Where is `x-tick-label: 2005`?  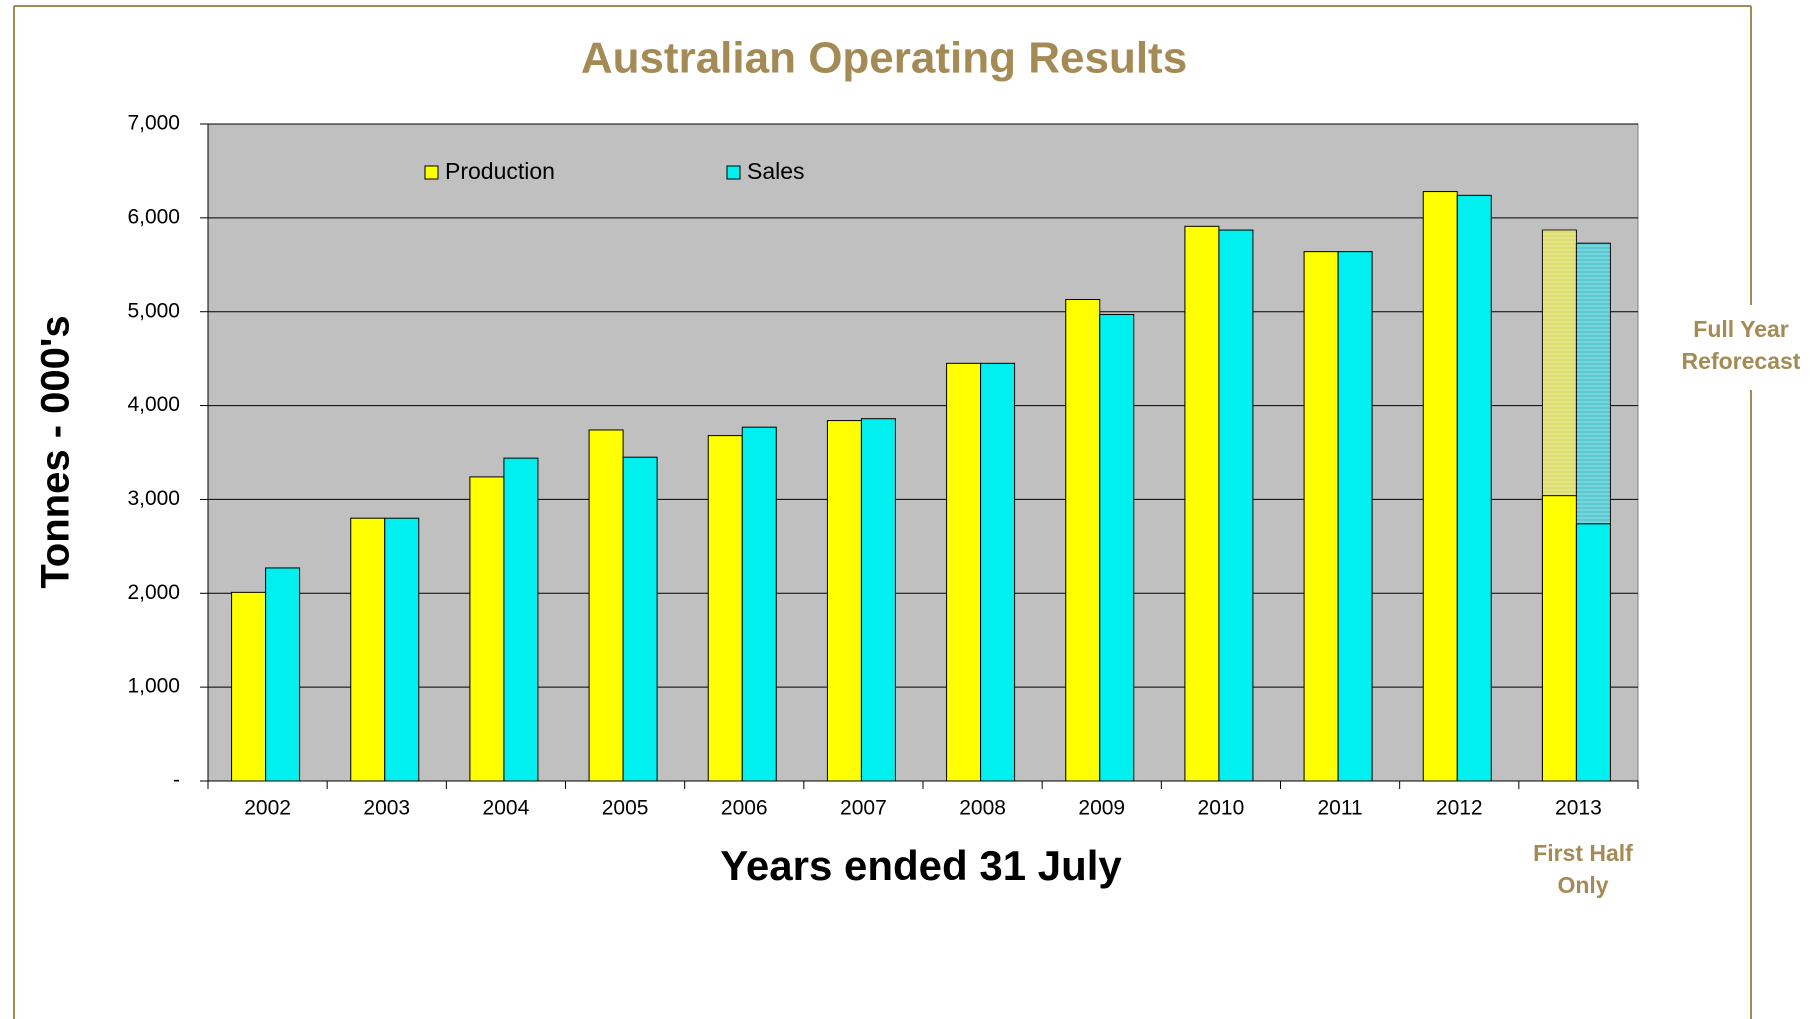 x-tick-label: 2005 is located at coordinates (625, 808).